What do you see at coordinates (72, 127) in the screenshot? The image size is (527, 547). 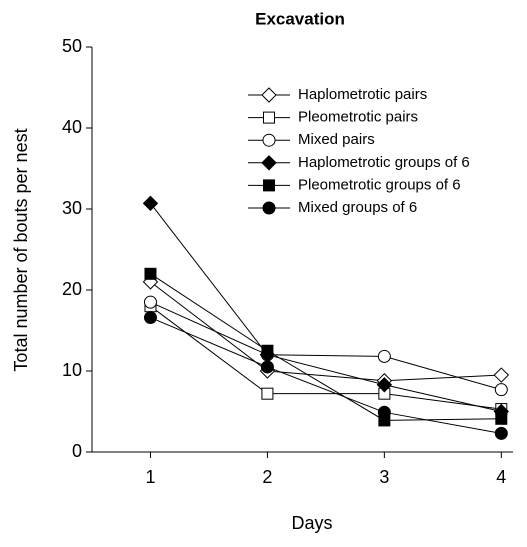 I see `y-tick-label: 40` at bounding box center [72, 127].